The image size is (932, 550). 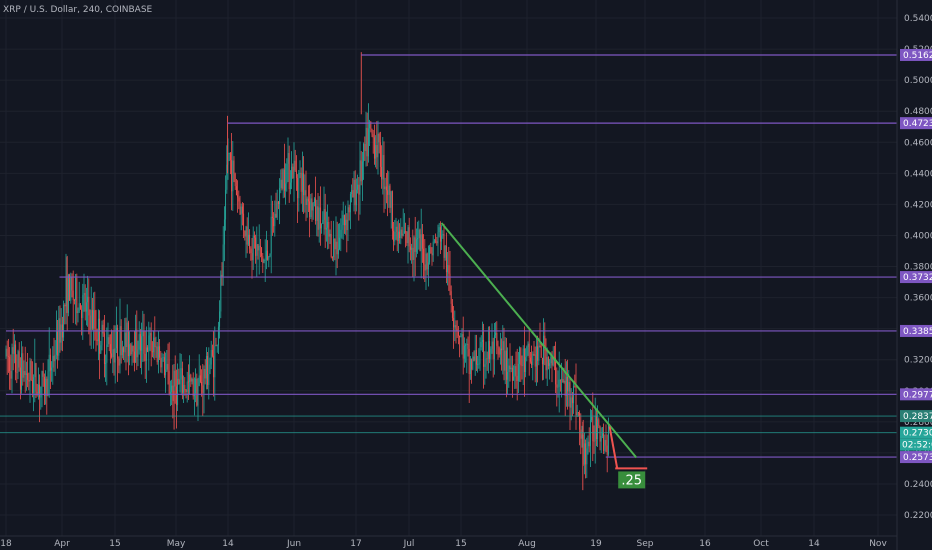 I want to click on time-axis: 18 Apr 15 May 14 Jun 17 Jul 15 Aug 19 Sep 16 Oct 14 Nov, so click(x=443, y=544).